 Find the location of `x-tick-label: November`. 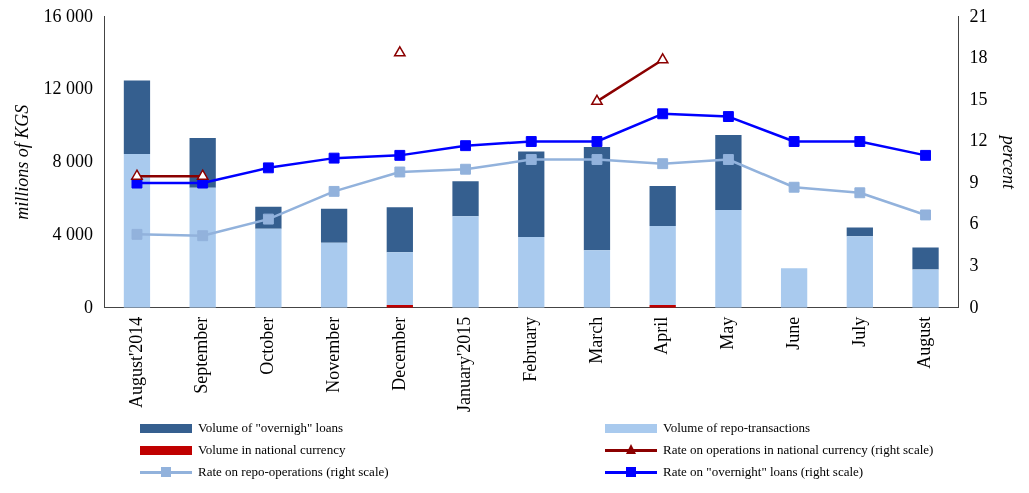

x-tick-label: November is located at coordinates (332, 354).